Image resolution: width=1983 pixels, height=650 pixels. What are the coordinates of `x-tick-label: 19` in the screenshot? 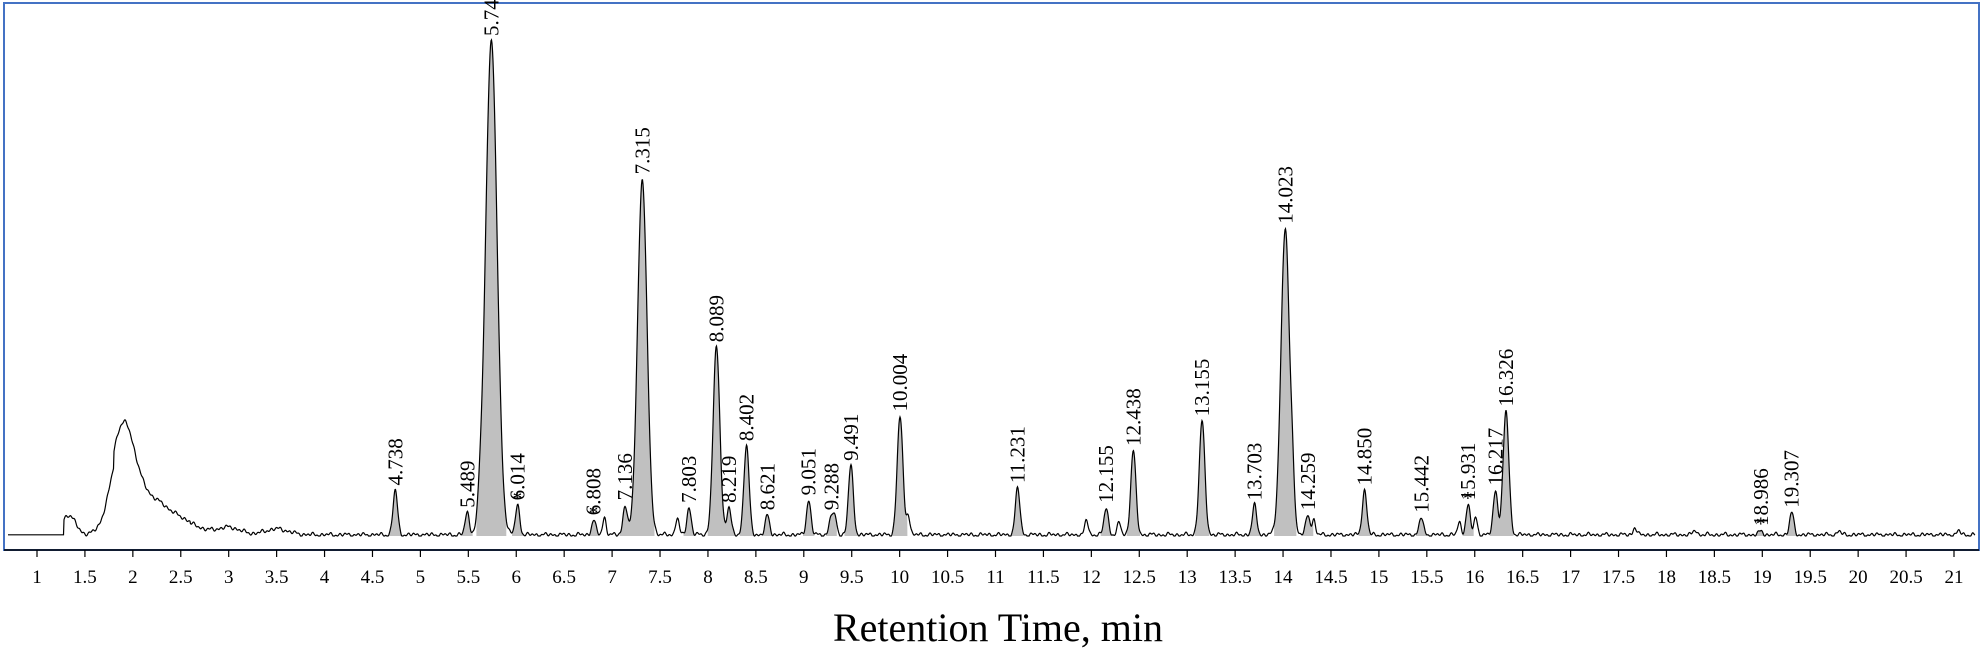 It's located at (1762, 577).